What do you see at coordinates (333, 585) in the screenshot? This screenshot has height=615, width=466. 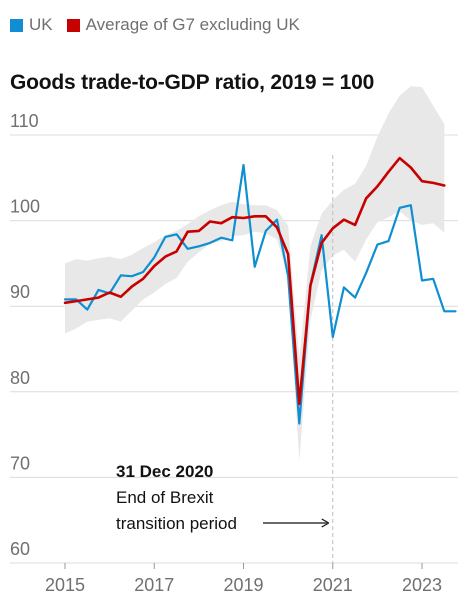 I see `x-tick-label-2021: 2021` at bounding box center [333, 585].